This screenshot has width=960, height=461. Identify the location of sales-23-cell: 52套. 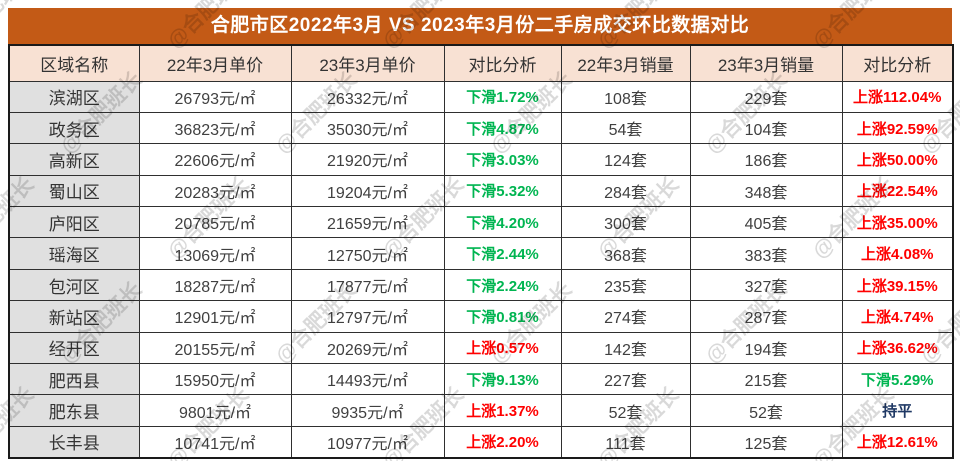
(766, 410).